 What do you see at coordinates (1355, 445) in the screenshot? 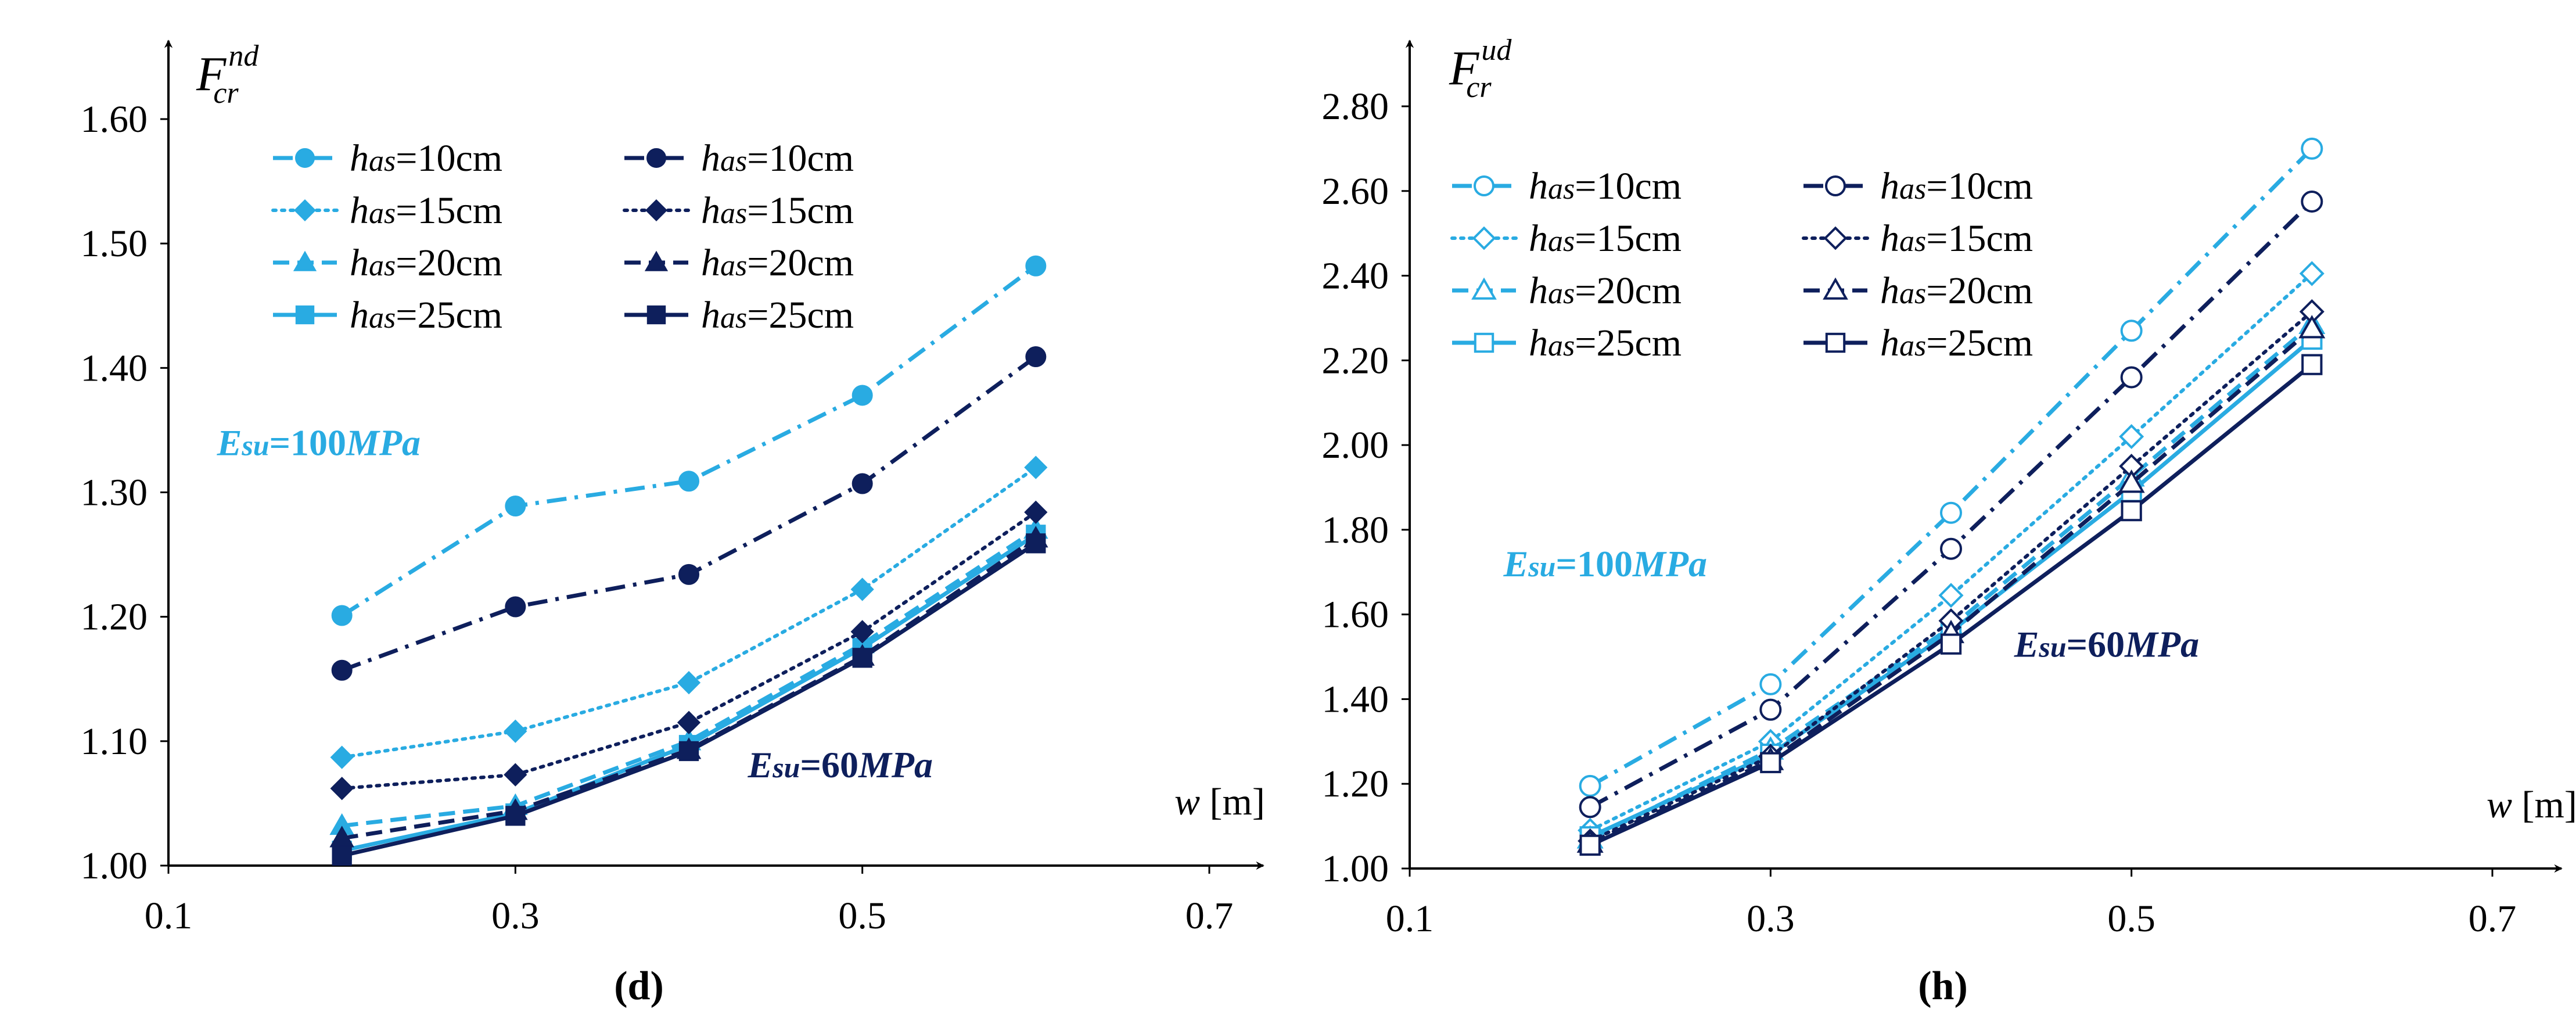
I see `y-tick-label: 2.00` at bounding box center [1355, 445].